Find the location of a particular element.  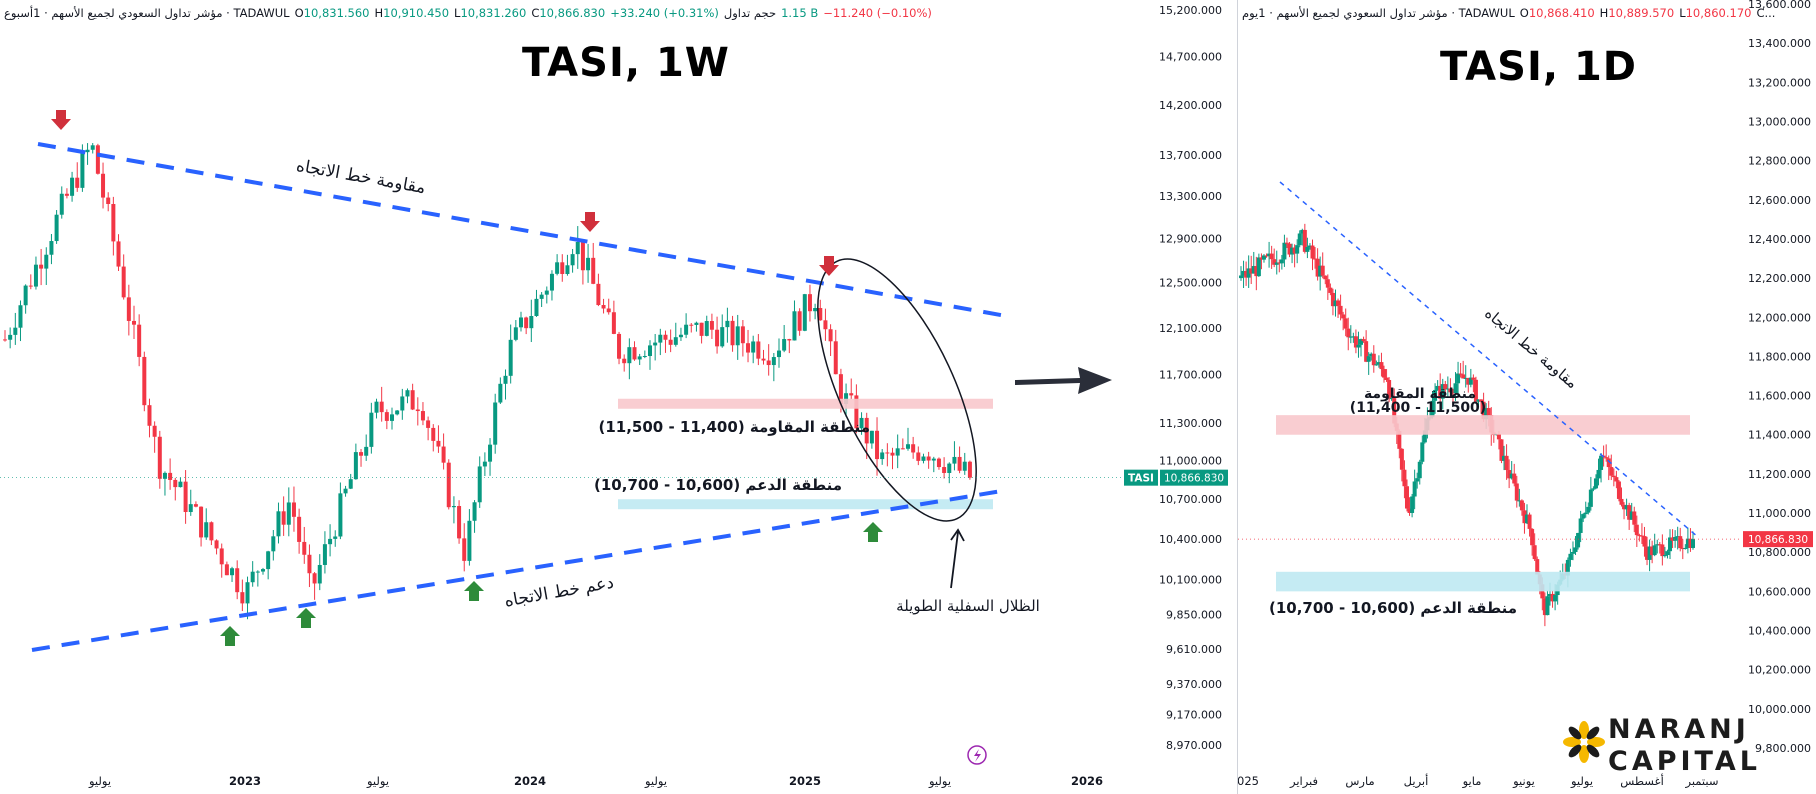

support-touch-arrow is located at coordinates (873, 532).